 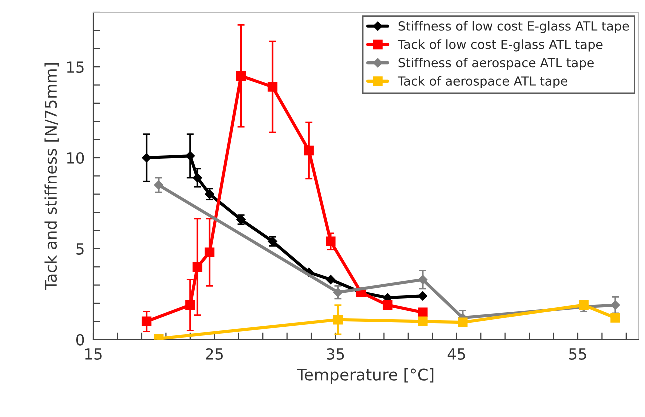 What do you see at coordinates (93, 354) in the screenshot?
I see `x-tick-label: 15` at bounding box center [93, 354].